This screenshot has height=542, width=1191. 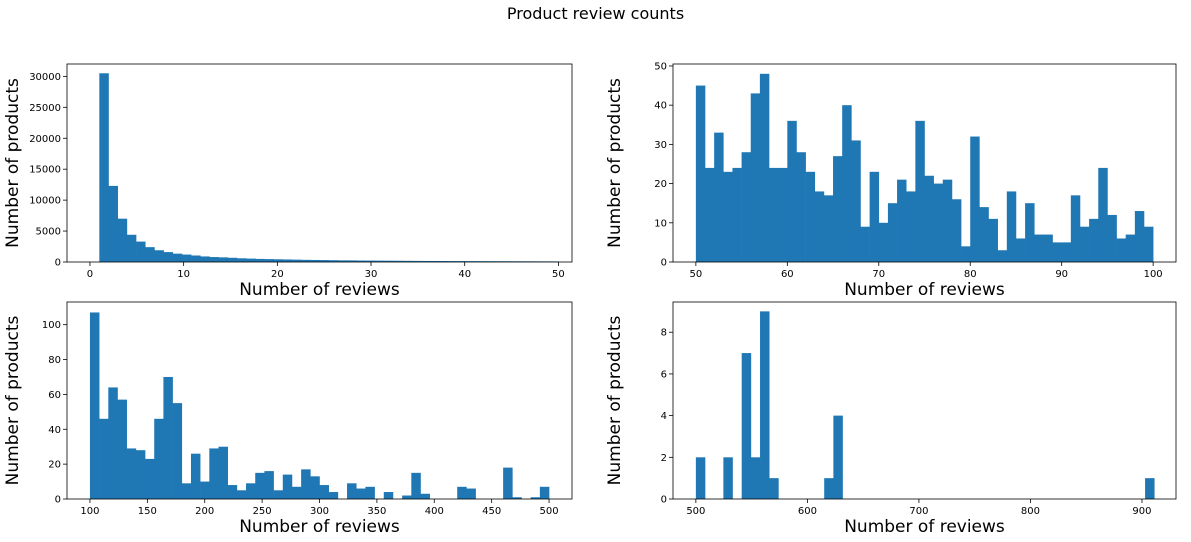 I want to click on x-tick-label: 60, so click(x=787, y=274).